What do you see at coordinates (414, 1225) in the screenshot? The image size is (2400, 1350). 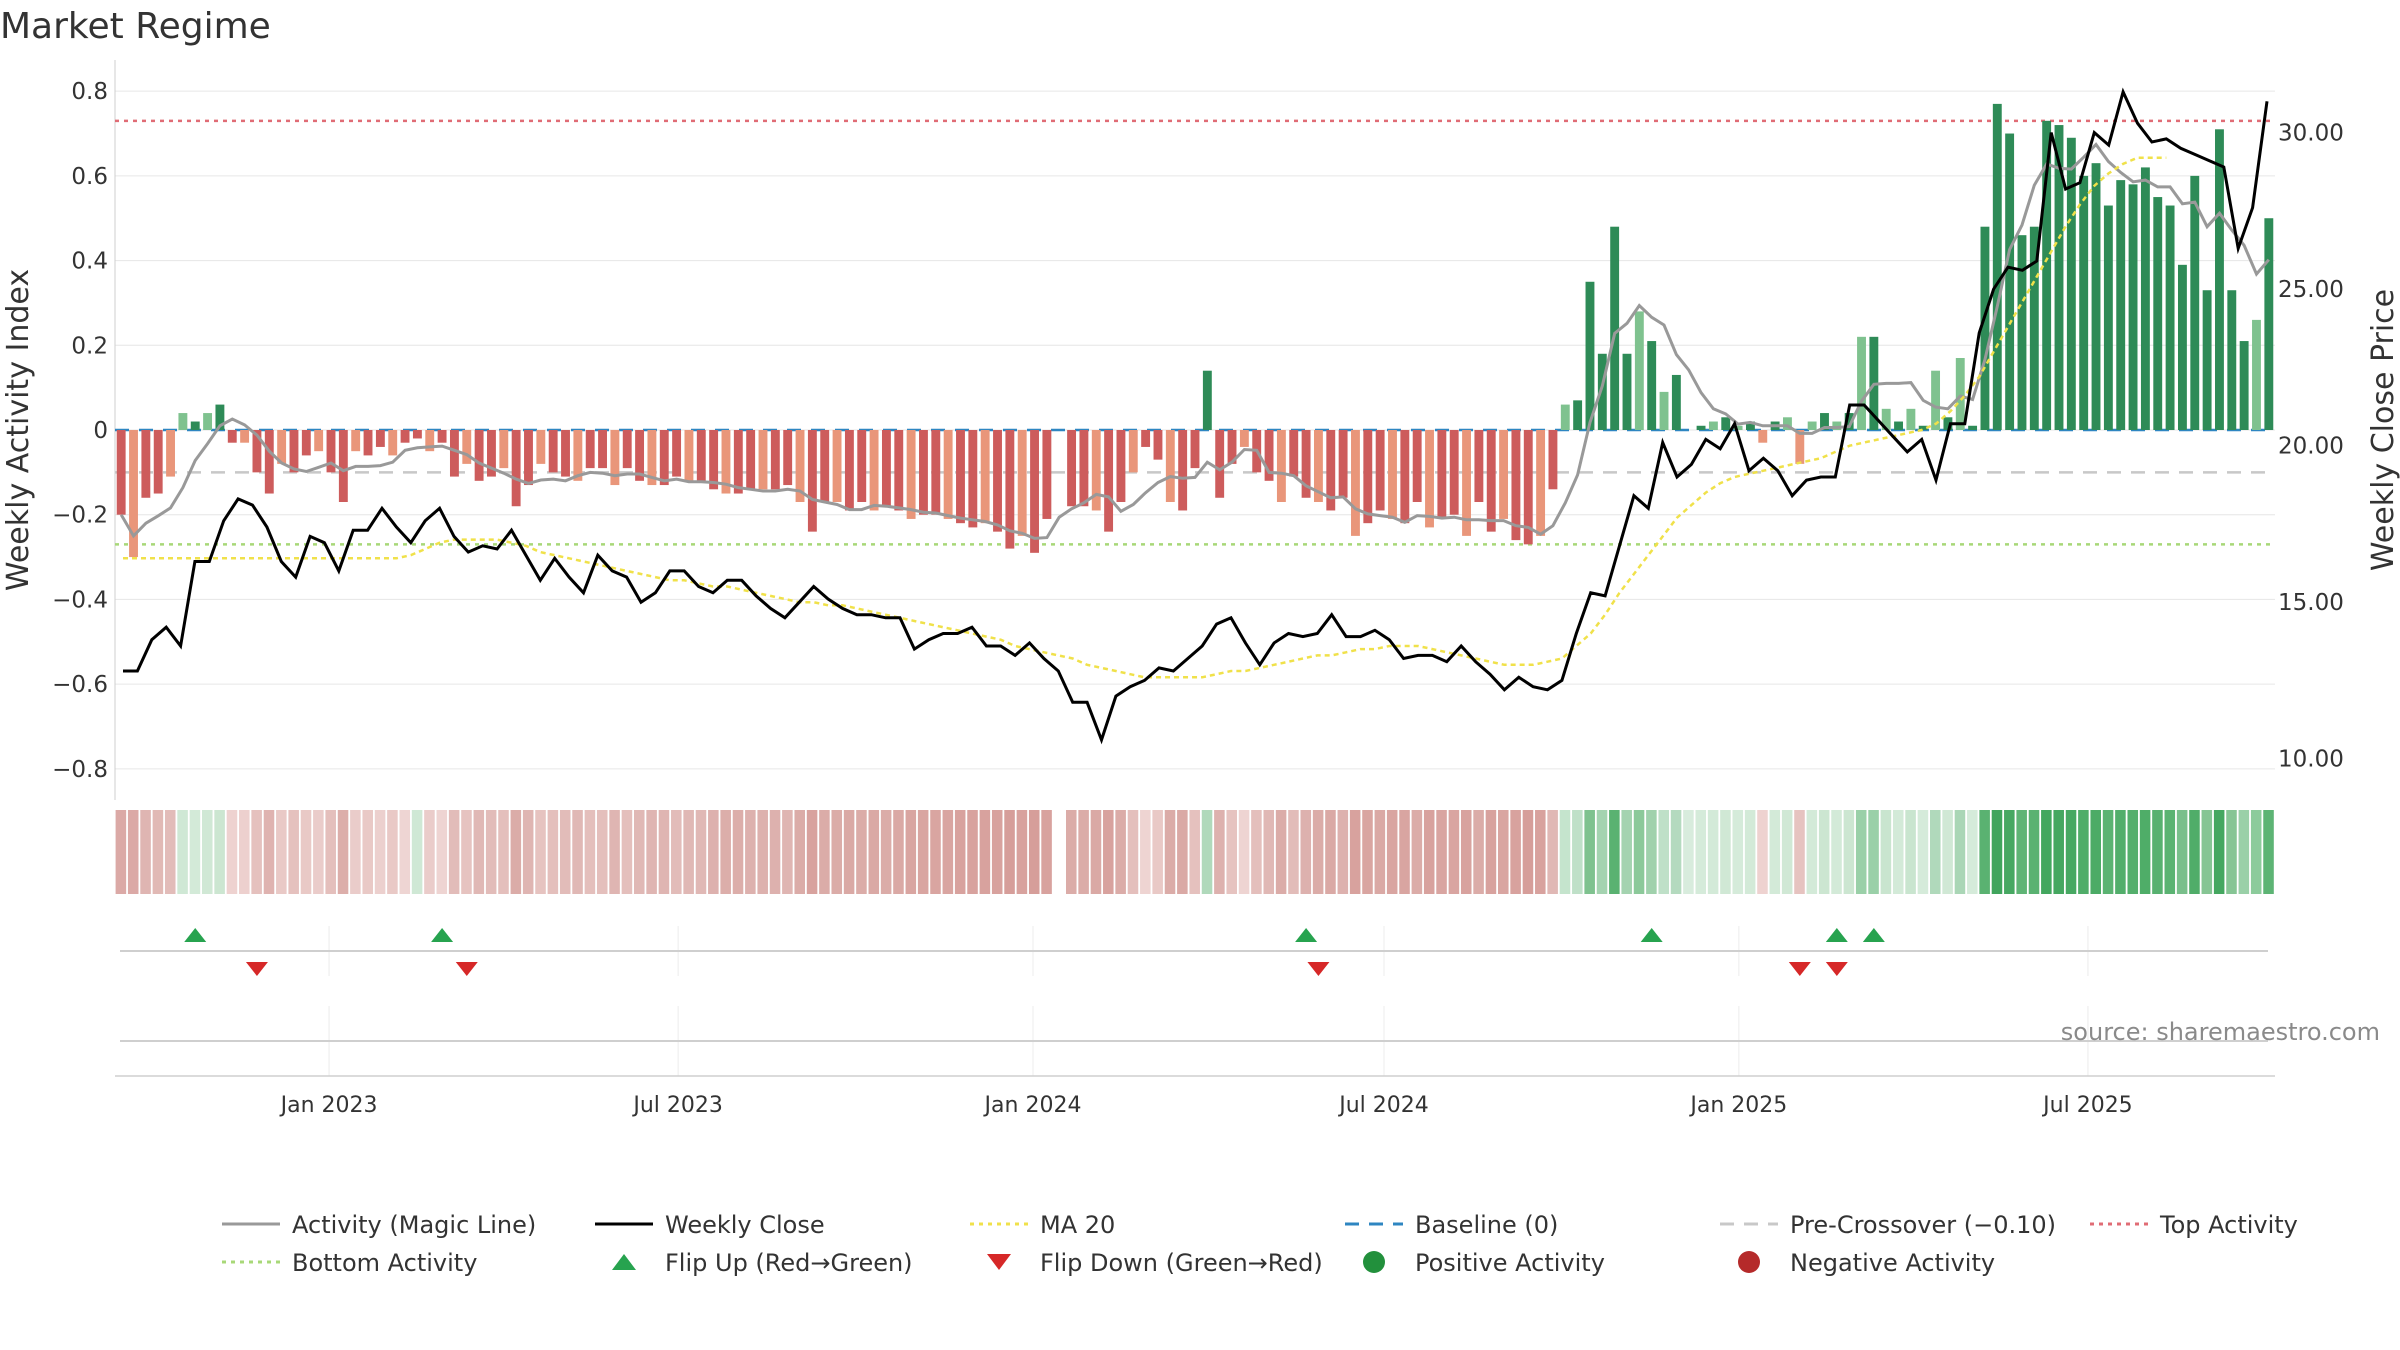 I see `legend-label: Activity (Magic Line)` at bounding box center [414, 1225].